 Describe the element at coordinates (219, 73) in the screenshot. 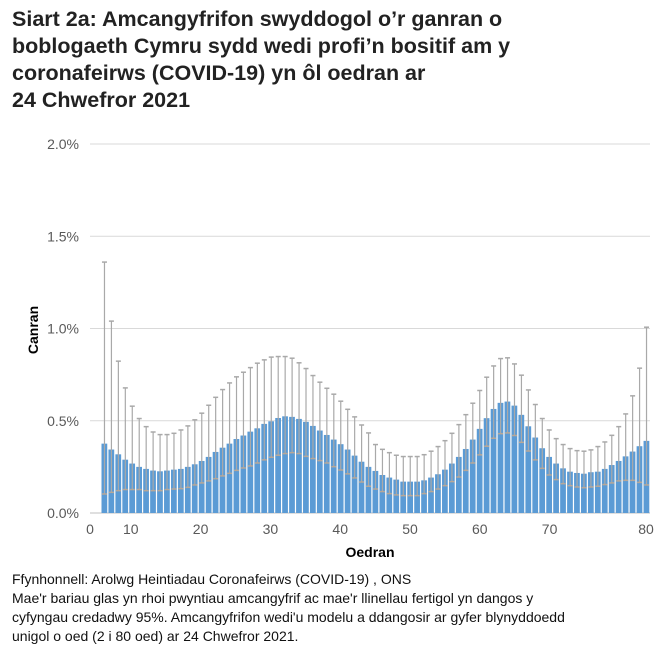

I see `title-line: coronafeirws (COVID-19) yn ôl oedran ar` at that location.